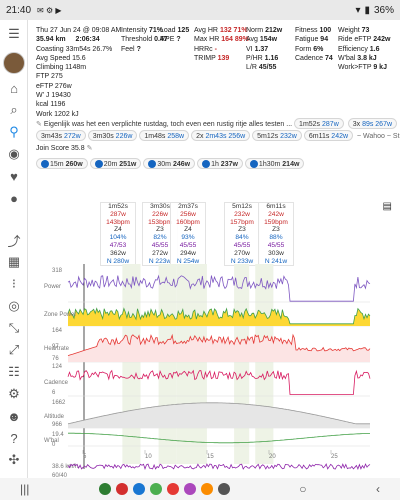  Describe the element at coordinates (59, 403) in the screenshot. I see `altitude-ymax: 1662` at that location.